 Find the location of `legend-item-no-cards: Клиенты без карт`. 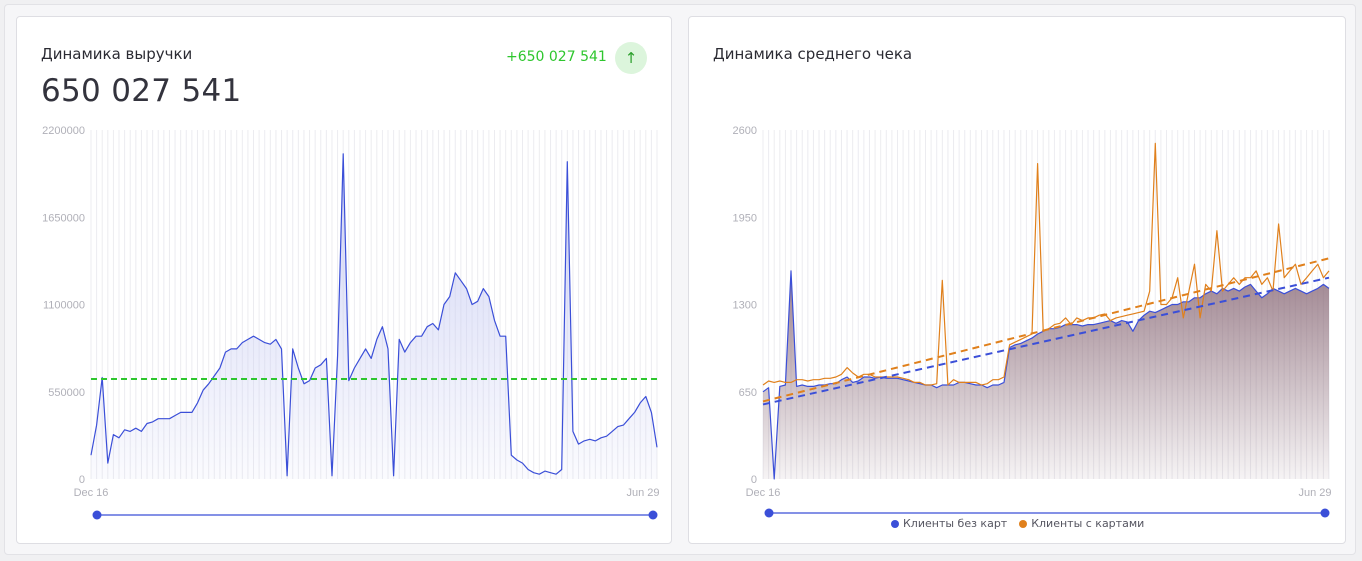

legend-item-no-cards: Клиенты без карт is located at coordinates (949, 523).